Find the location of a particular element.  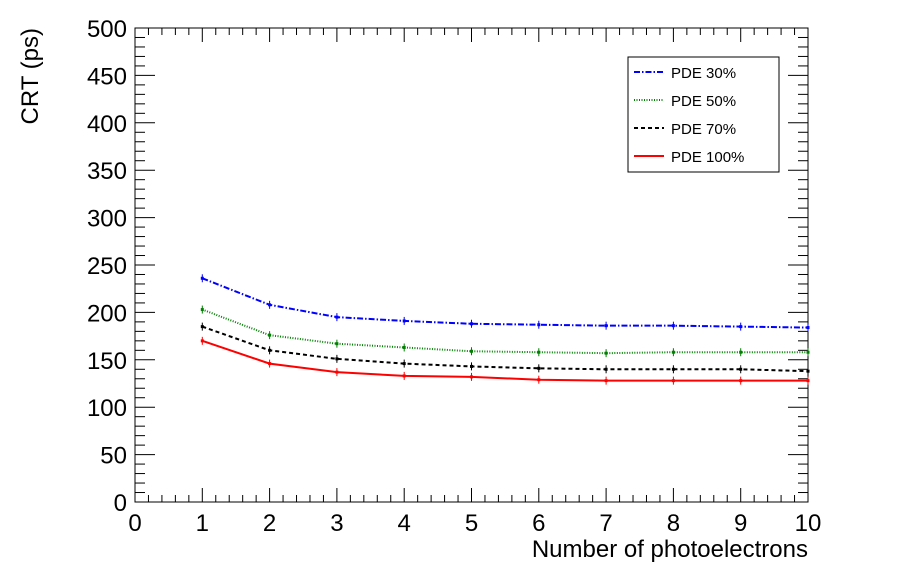

x-tick-label: 2 is located at coordinates (269, 523).